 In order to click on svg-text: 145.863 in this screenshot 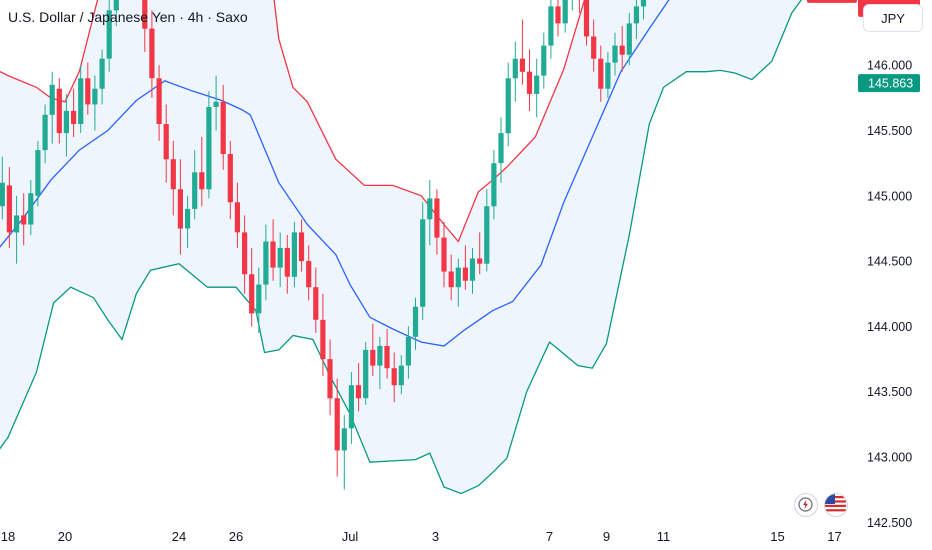, I will do `click(890, 84)`.